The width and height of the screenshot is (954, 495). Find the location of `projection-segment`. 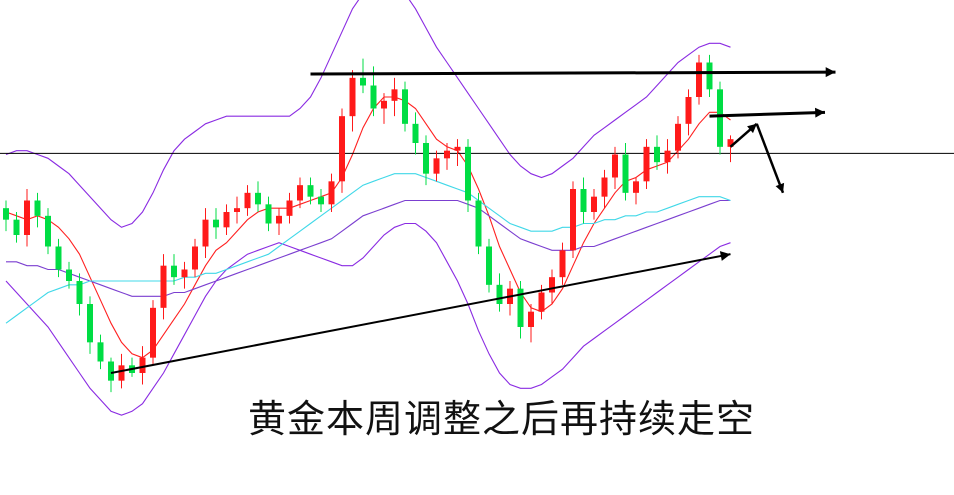

projection-segment is located at coordinates (770, 158).